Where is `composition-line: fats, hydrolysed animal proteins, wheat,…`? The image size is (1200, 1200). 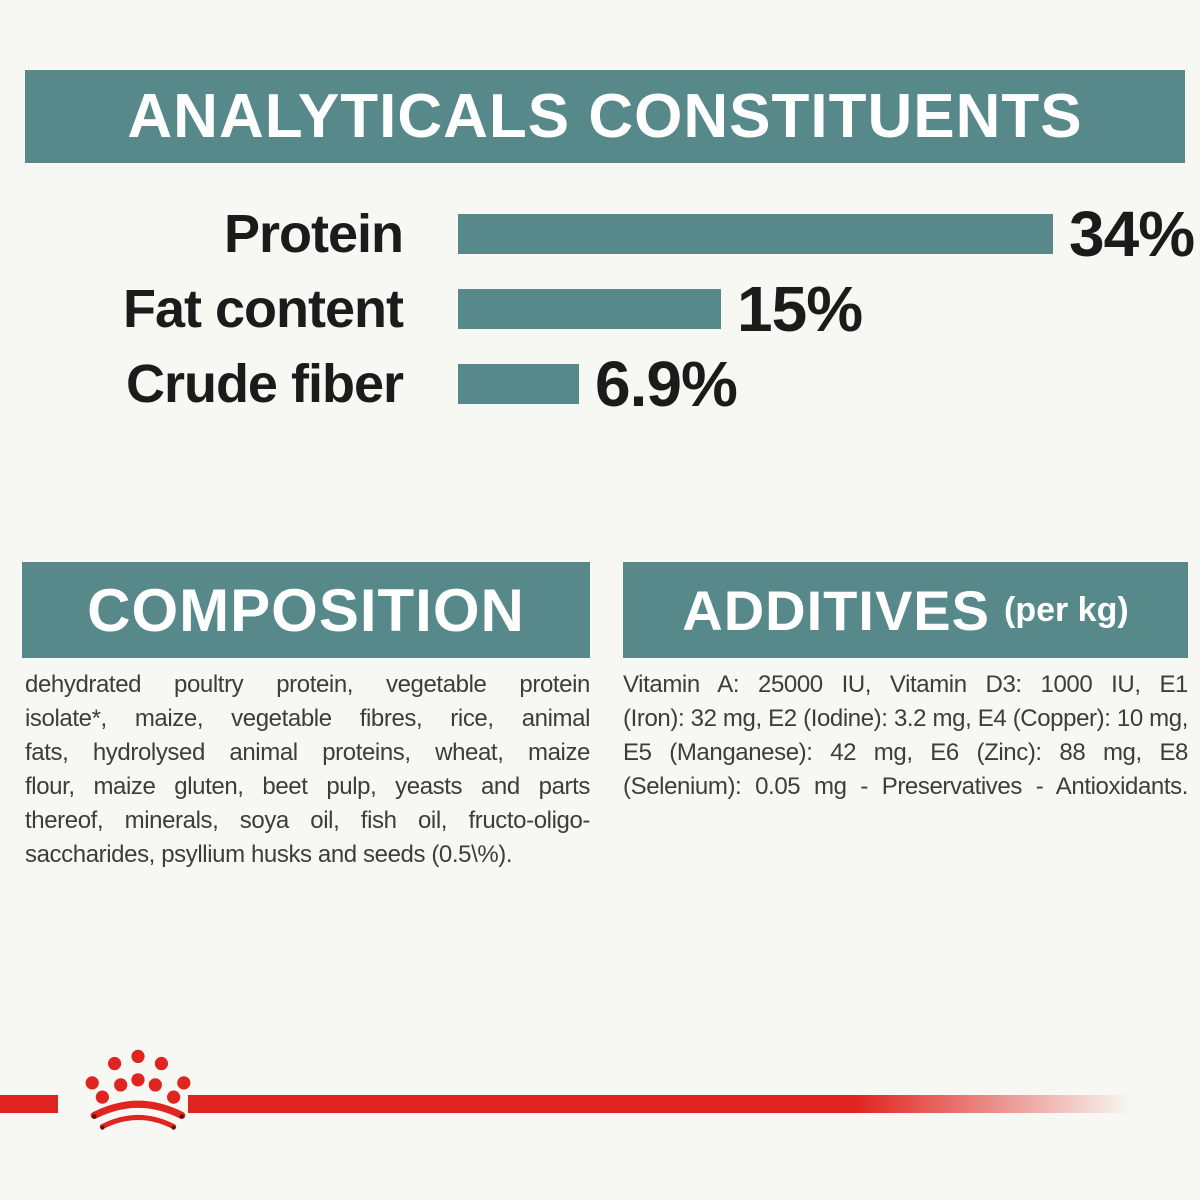 composition-line: fats, hydrolysed animal proteins, wheat,… is located at coordinates (307, 752).